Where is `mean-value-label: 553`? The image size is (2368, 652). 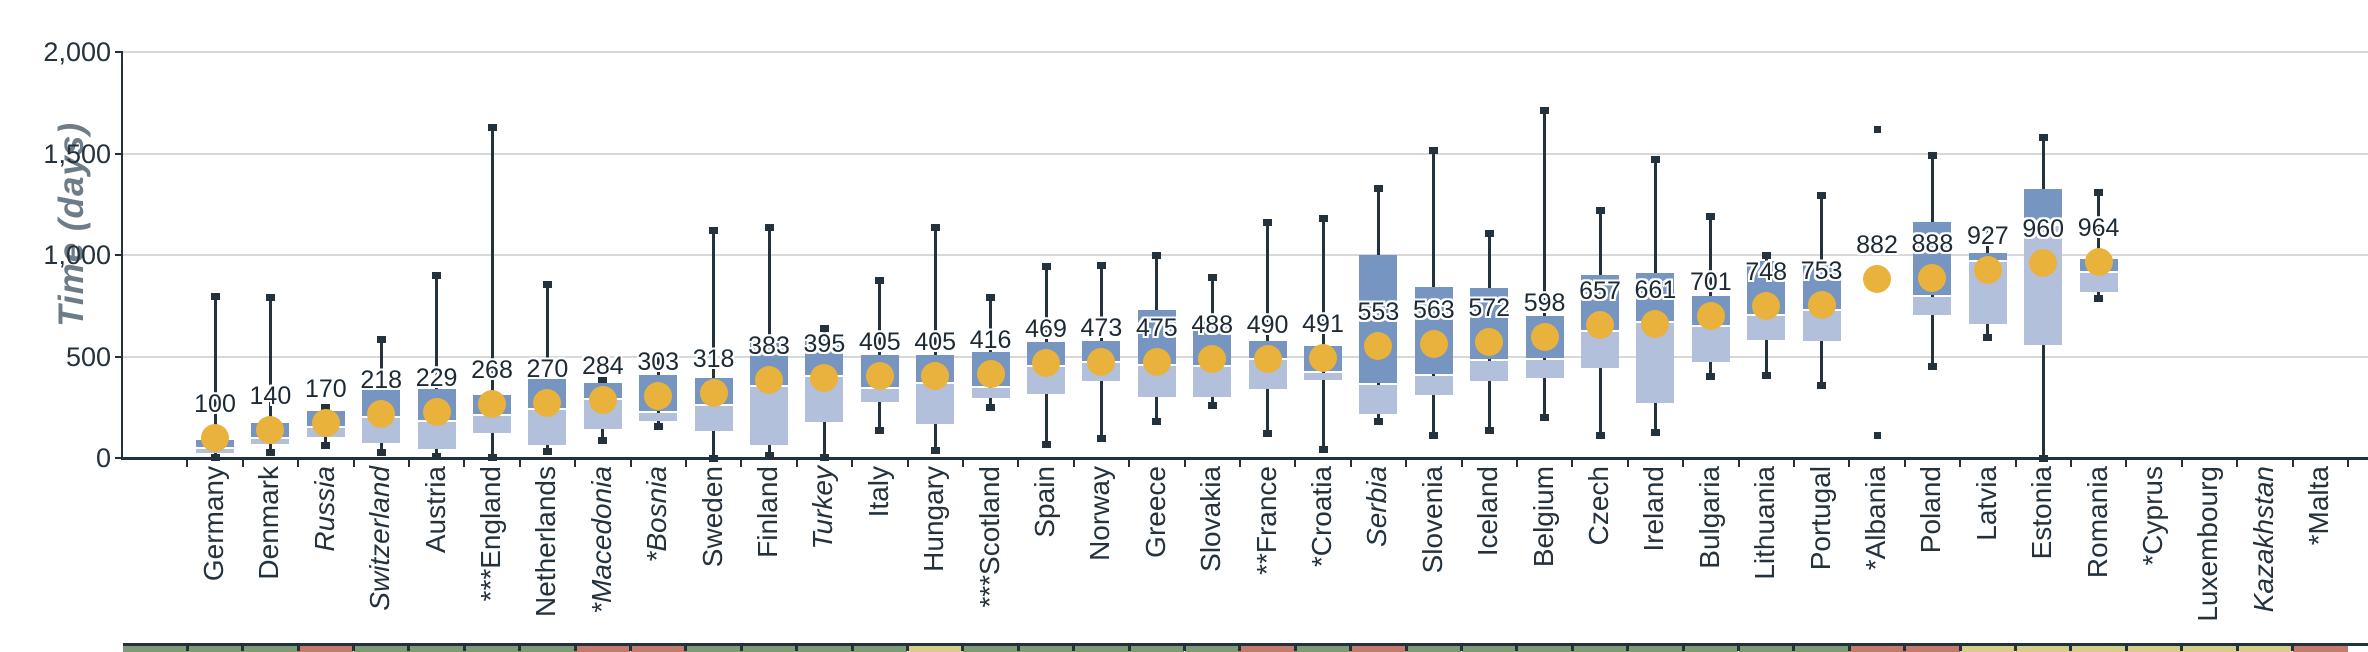
mean-value-label: 553 is located at coordinates (1378, 311).